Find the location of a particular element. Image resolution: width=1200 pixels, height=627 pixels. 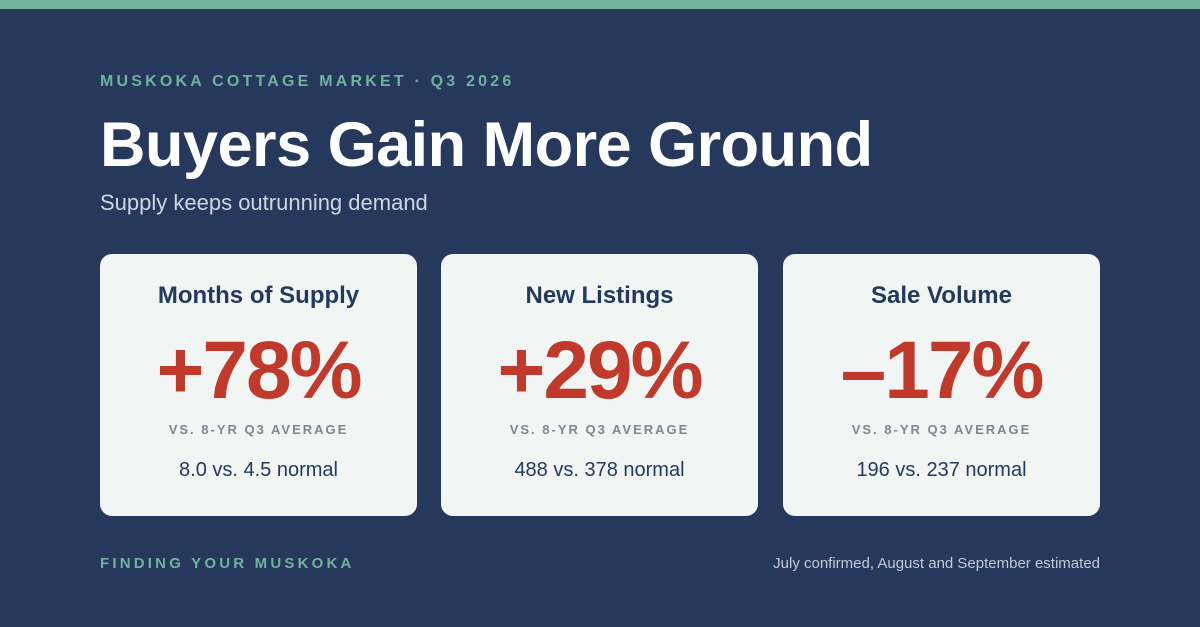

page-title: Buyers Gain More Ground is located at coordinates (486, 145).